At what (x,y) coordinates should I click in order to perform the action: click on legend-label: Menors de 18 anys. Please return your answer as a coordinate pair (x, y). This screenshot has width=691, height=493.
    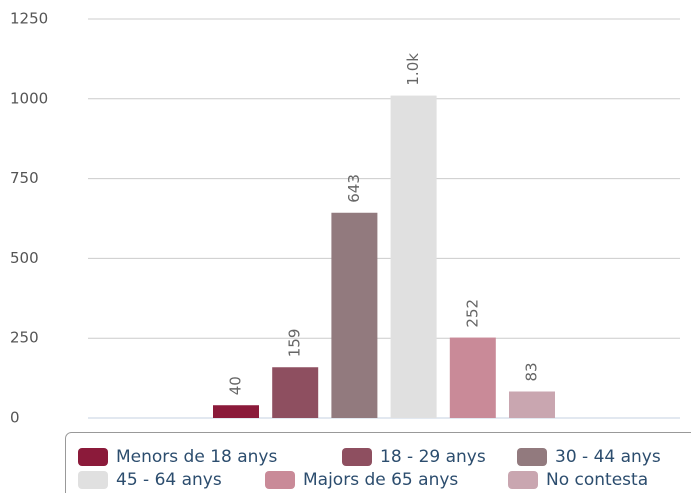
    Looking at the image, I should click on (196, 457).